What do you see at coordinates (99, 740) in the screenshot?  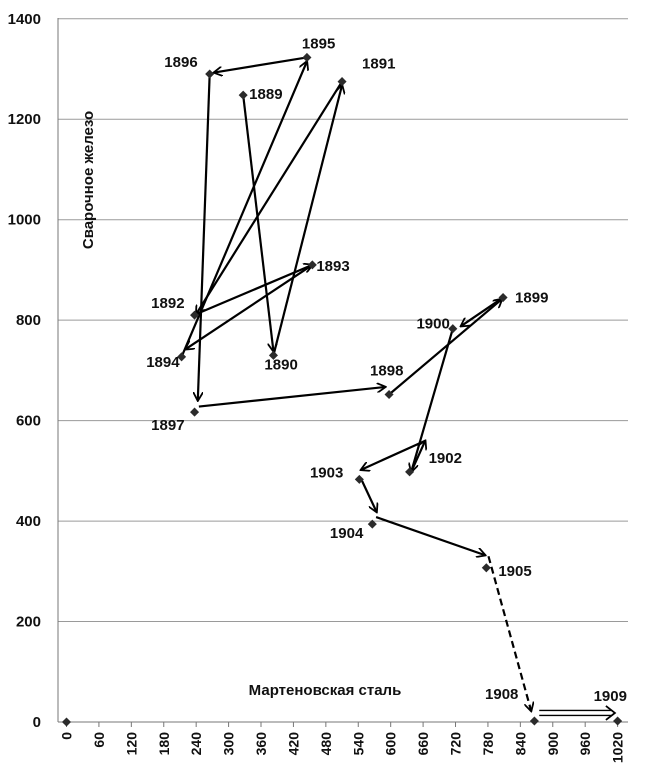 I see `x-tick-label: 60` at bounding box center [99, 740].